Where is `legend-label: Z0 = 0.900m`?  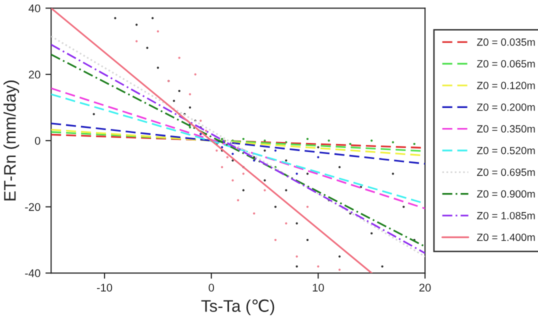 legend-label: Z0 = 0.900m is located at coordinates (506, 194).